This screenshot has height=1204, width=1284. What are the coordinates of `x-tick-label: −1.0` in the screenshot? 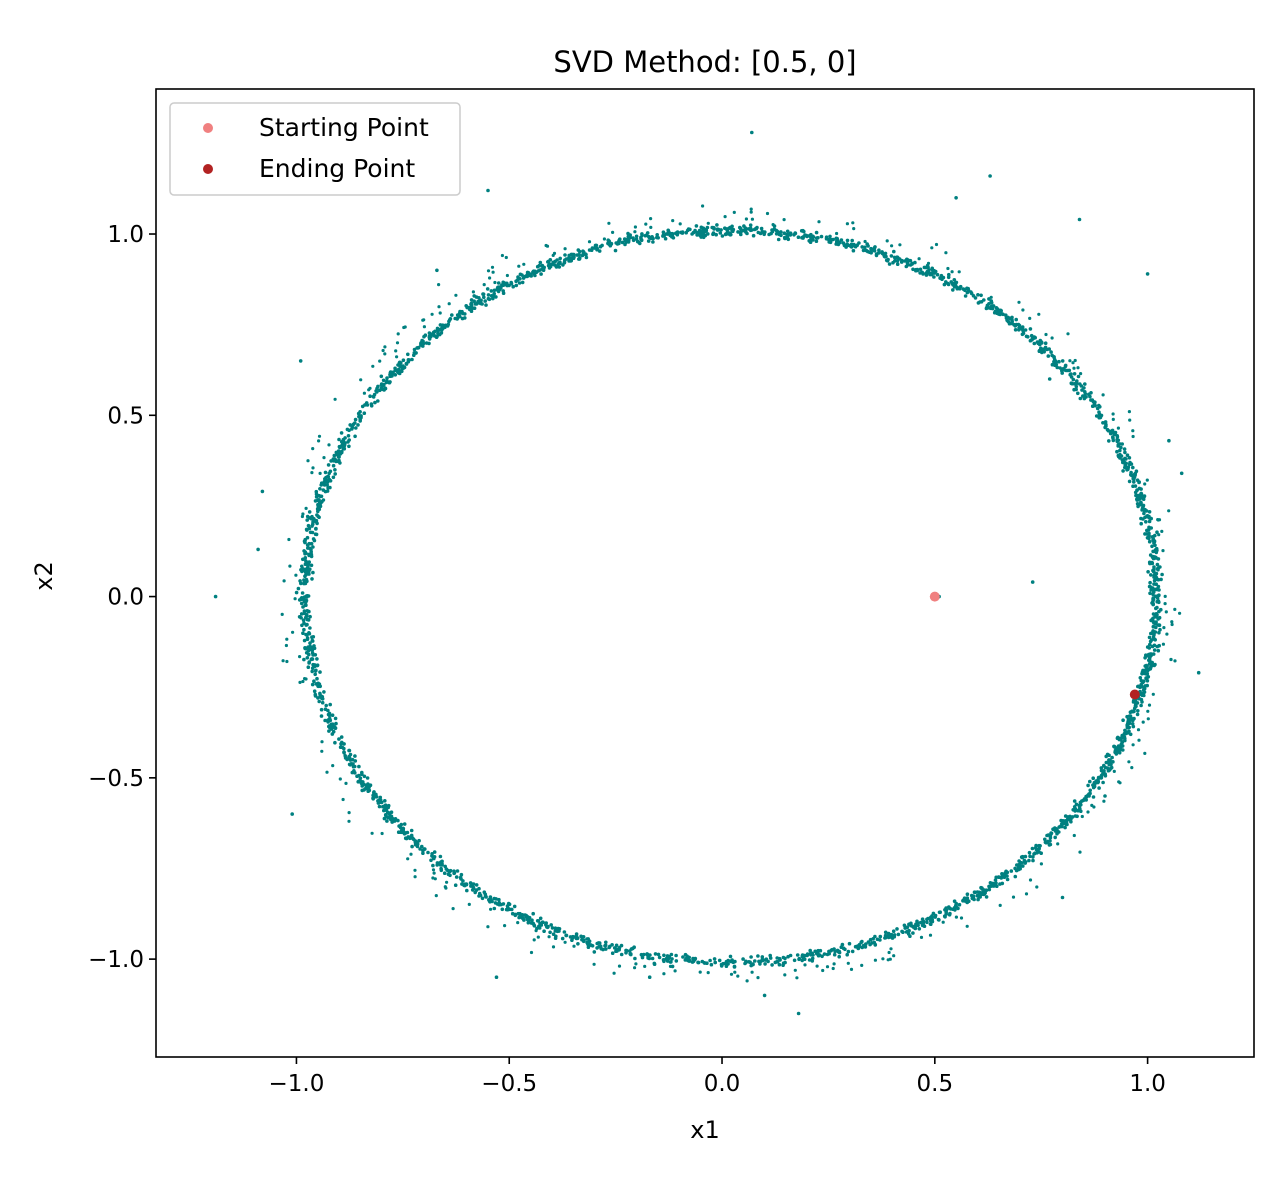 It's located at (297, 1084).